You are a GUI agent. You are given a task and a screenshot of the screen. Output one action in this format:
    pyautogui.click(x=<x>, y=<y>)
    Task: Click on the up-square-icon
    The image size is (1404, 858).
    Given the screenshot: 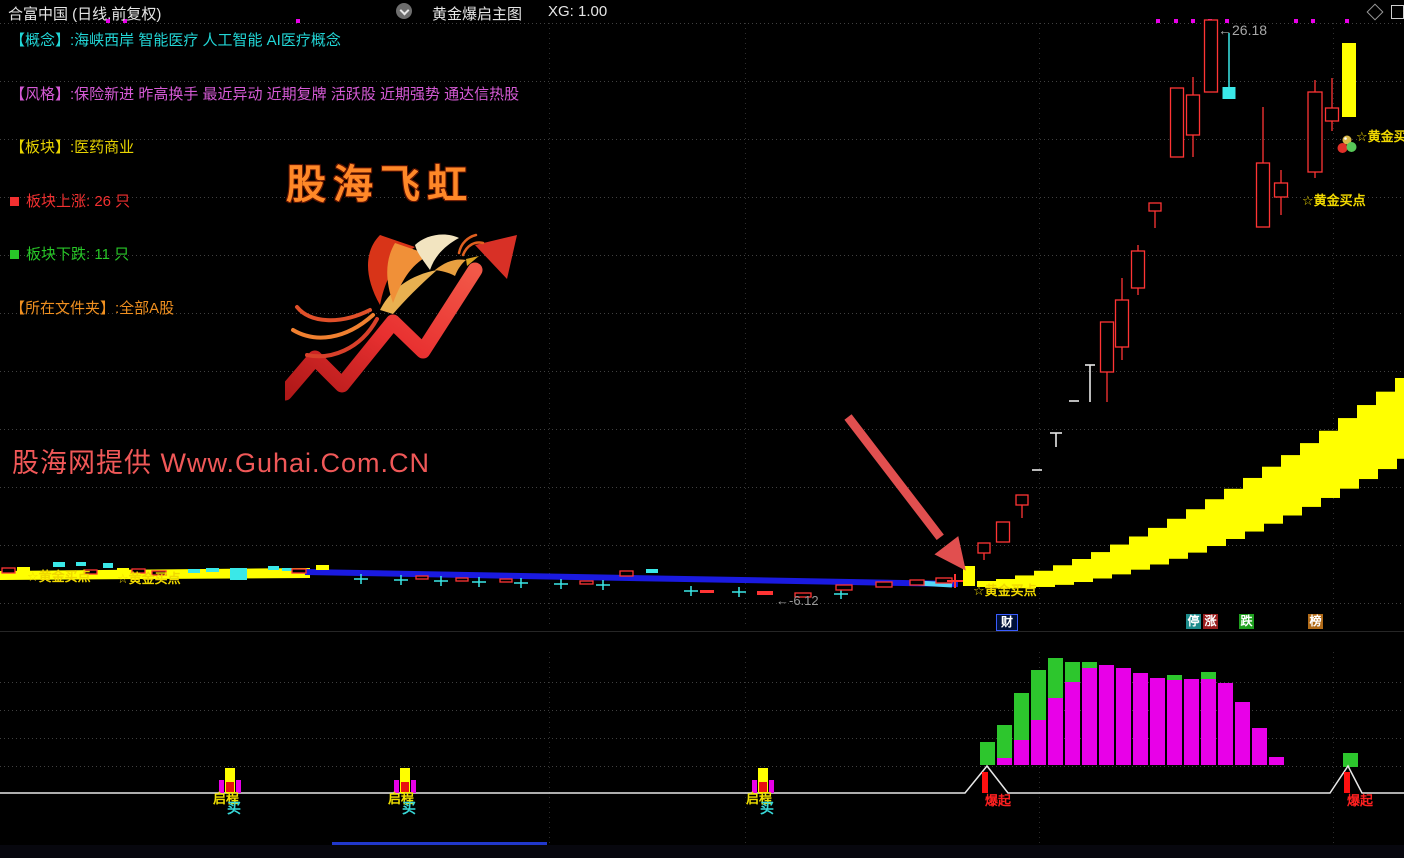 What is the action you would take?
    pyautogui.click(x=14, y=201)
    